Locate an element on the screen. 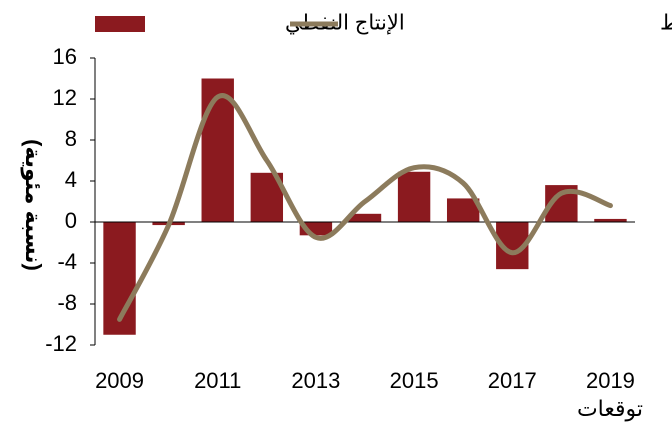 The image size is (672, 426). y-tick-label: 12 is located at coordinates (65, 97).